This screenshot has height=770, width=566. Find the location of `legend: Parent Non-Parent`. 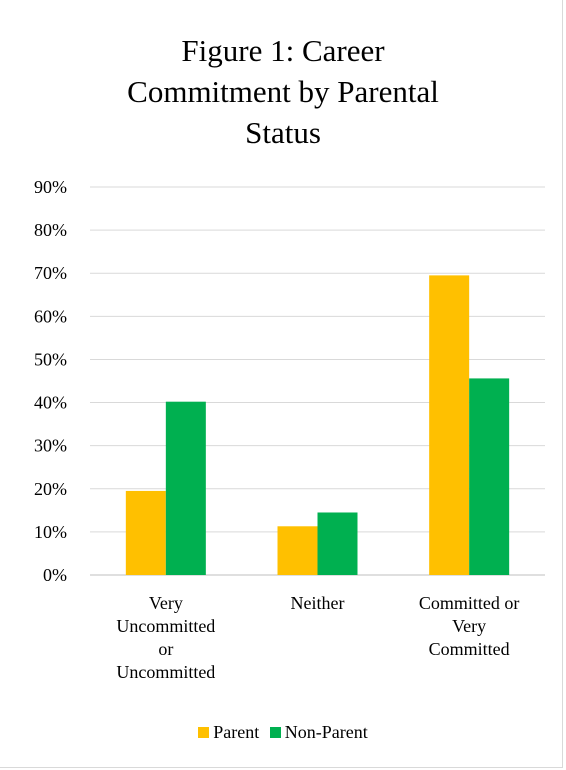

legend: Parent Non-Parent is located at coordinates (283, 732).